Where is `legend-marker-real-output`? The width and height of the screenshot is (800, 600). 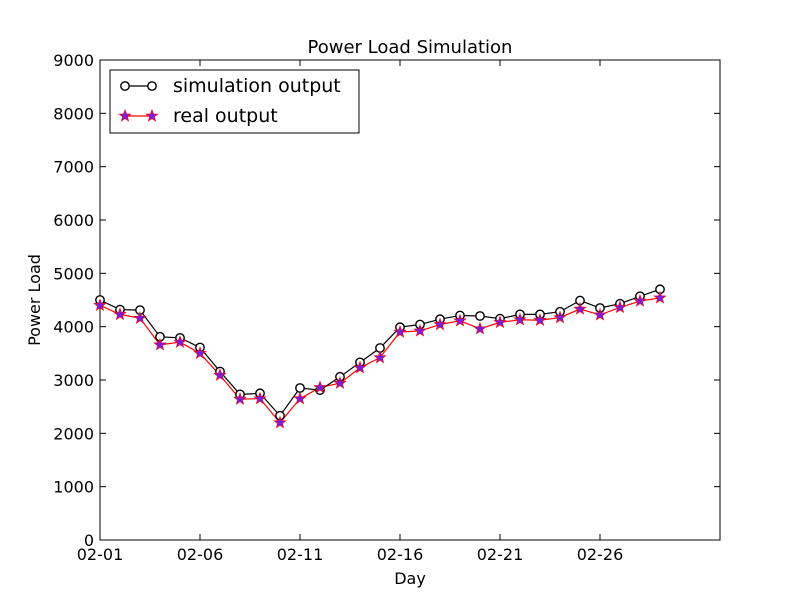 legend-marker-real-output is located at coordinates (125, 115).